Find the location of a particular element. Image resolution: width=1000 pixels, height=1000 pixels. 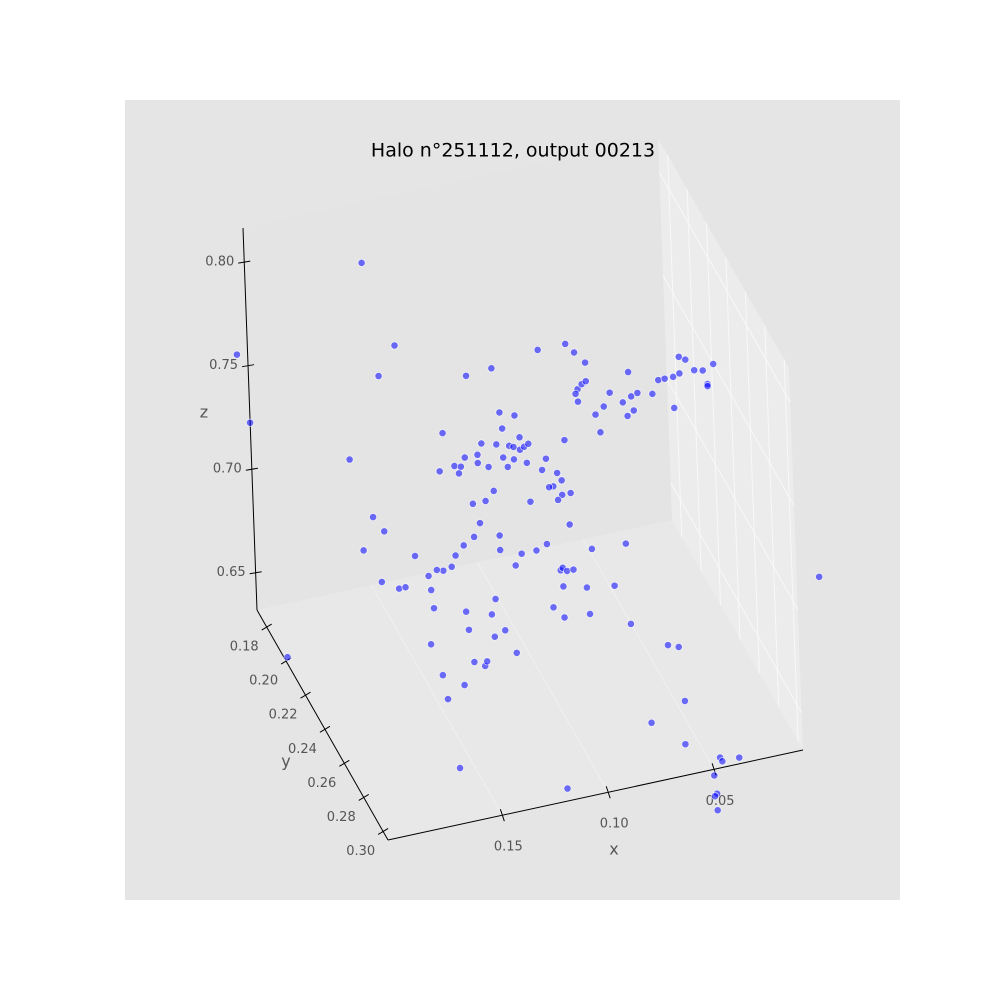

z-tick-label: 0.75 is located at coordinates (223, 365).